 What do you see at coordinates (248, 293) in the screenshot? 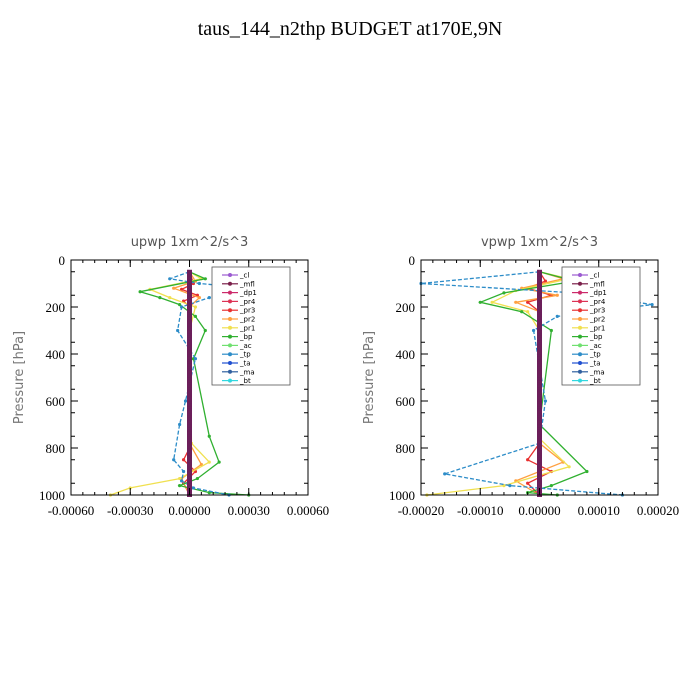
I see `legend-label: _dp1` at bounding box center [248, 293].